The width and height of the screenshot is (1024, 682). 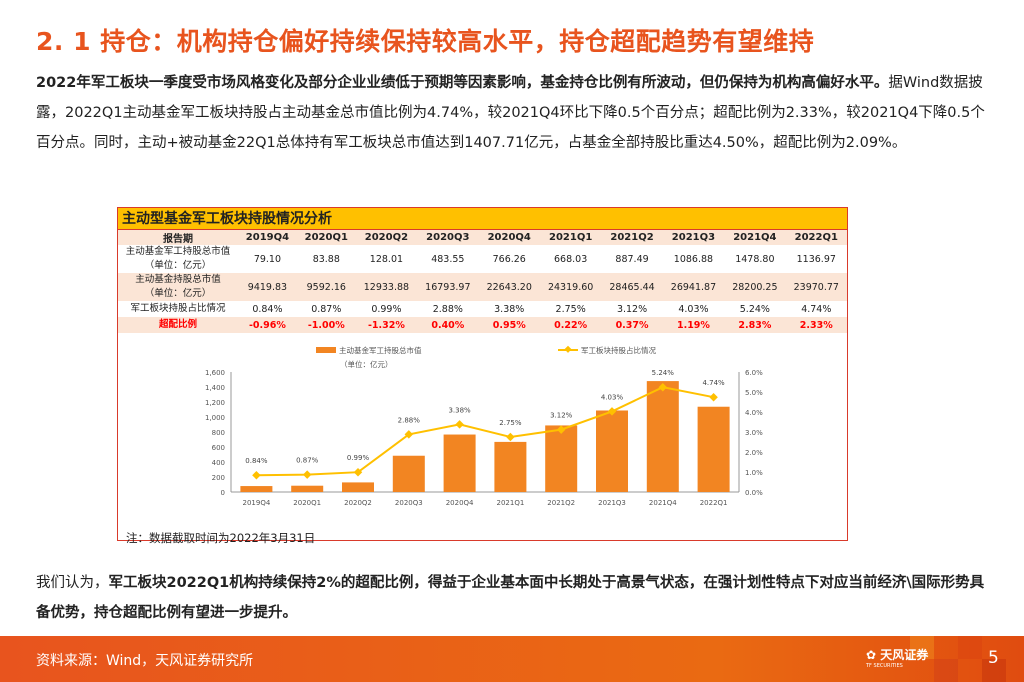 What do you see at coordinates (754, 309) in the screenshot?
I see `table-cell: 5.24%` at bounding box center [754, 309].